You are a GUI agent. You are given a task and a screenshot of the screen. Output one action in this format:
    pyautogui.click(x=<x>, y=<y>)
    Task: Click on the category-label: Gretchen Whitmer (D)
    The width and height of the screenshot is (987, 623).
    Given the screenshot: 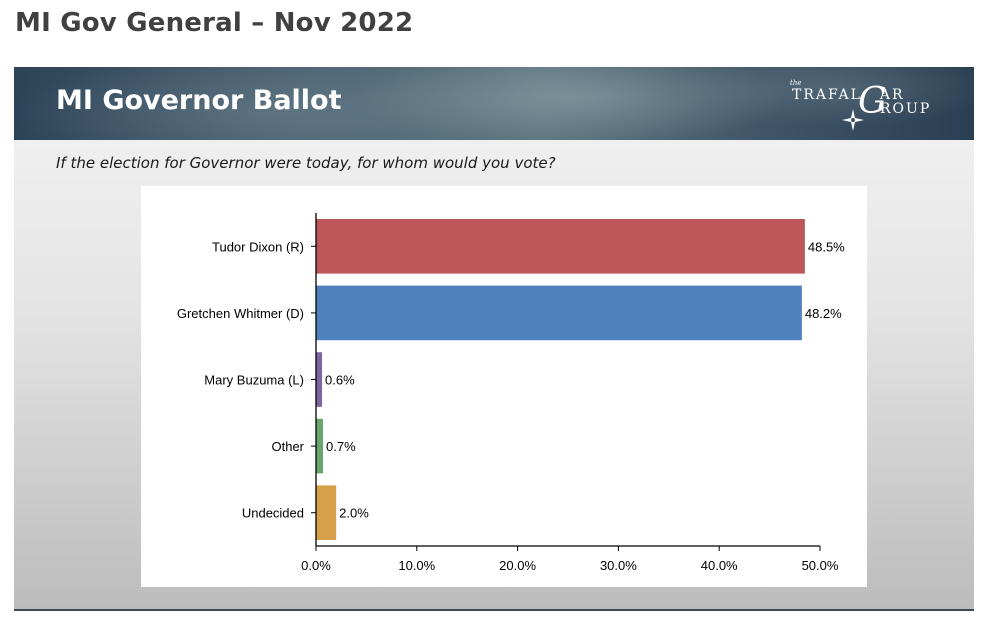 What is the action you would take?
    pyautogui.click(x=240, y=313)
    